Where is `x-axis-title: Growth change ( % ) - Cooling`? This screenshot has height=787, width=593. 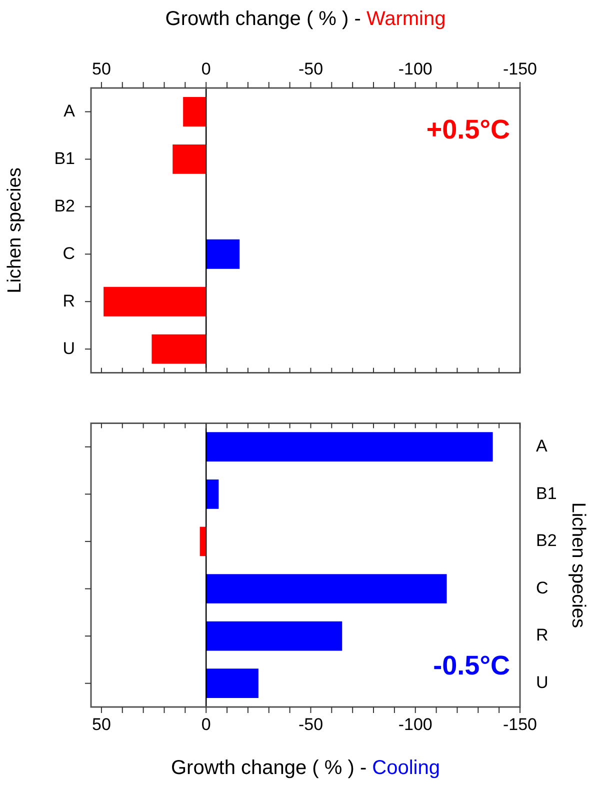
x-axis-title: Growth change ( % ) - Cooling is located at coordinates (305, 768).